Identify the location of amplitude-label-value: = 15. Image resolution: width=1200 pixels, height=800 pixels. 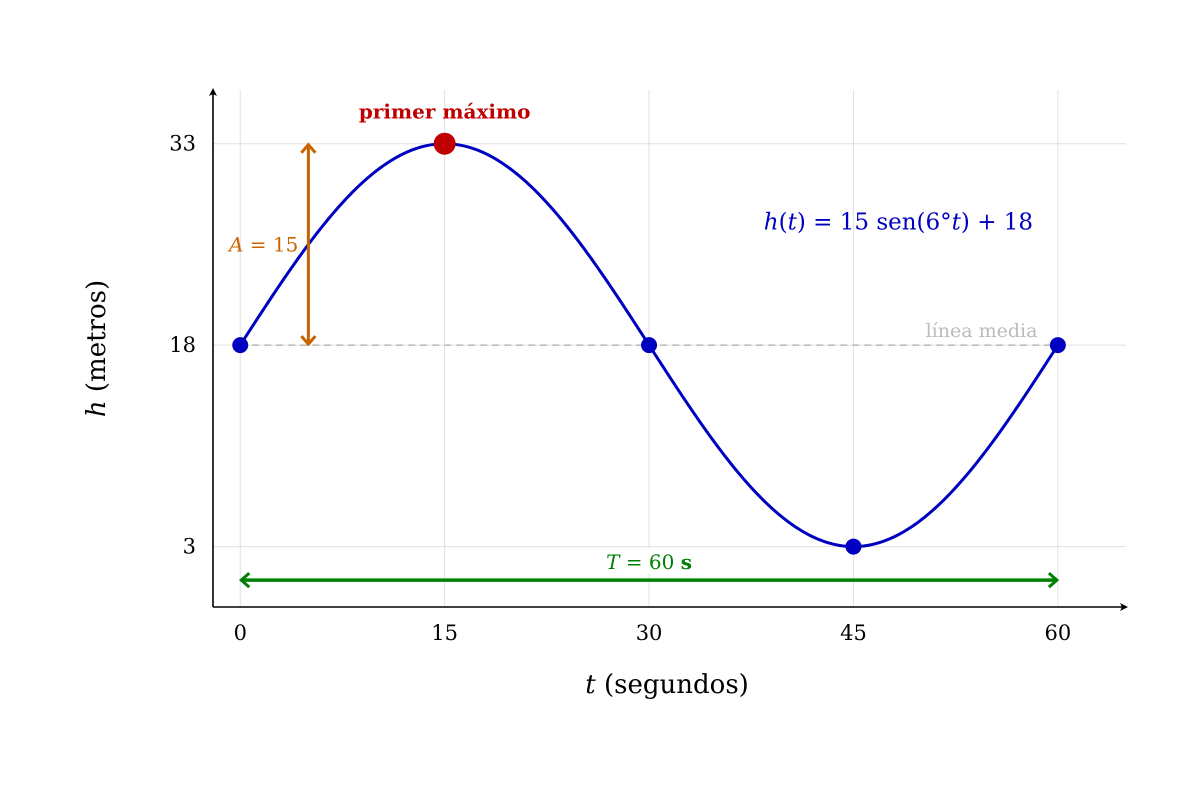
(270, 244).